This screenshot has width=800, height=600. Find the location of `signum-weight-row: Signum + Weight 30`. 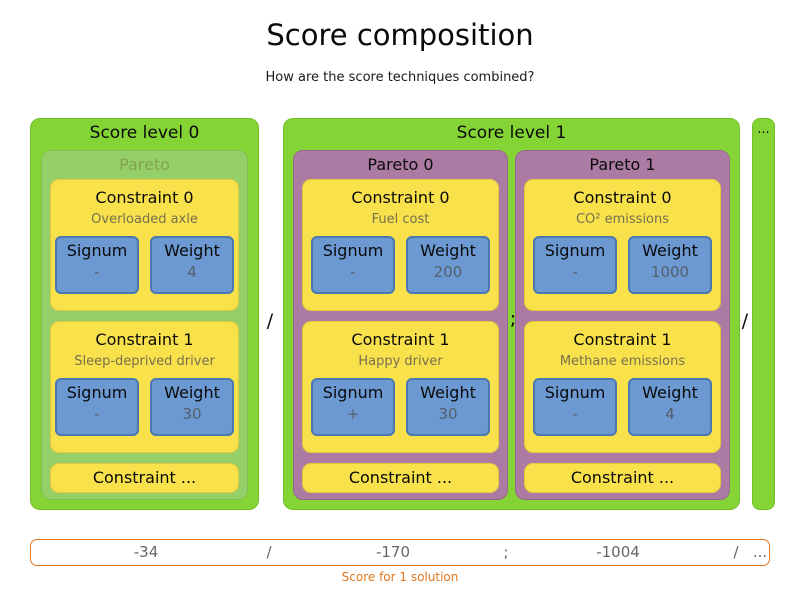

signum-weight-row: Signum + Weight 30 is located at coordinates (400, 407).